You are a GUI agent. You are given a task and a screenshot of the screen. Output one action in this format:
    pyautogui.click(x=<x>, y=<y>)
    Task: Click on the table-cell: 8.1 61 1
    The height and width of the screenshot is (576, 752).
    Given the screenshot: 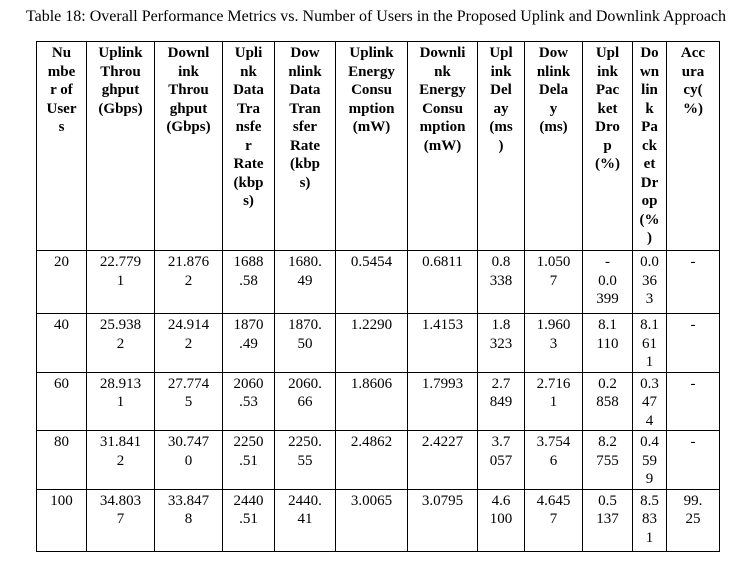 What is the action you would take?
    pyautogui.click(x=649, y=343)
    